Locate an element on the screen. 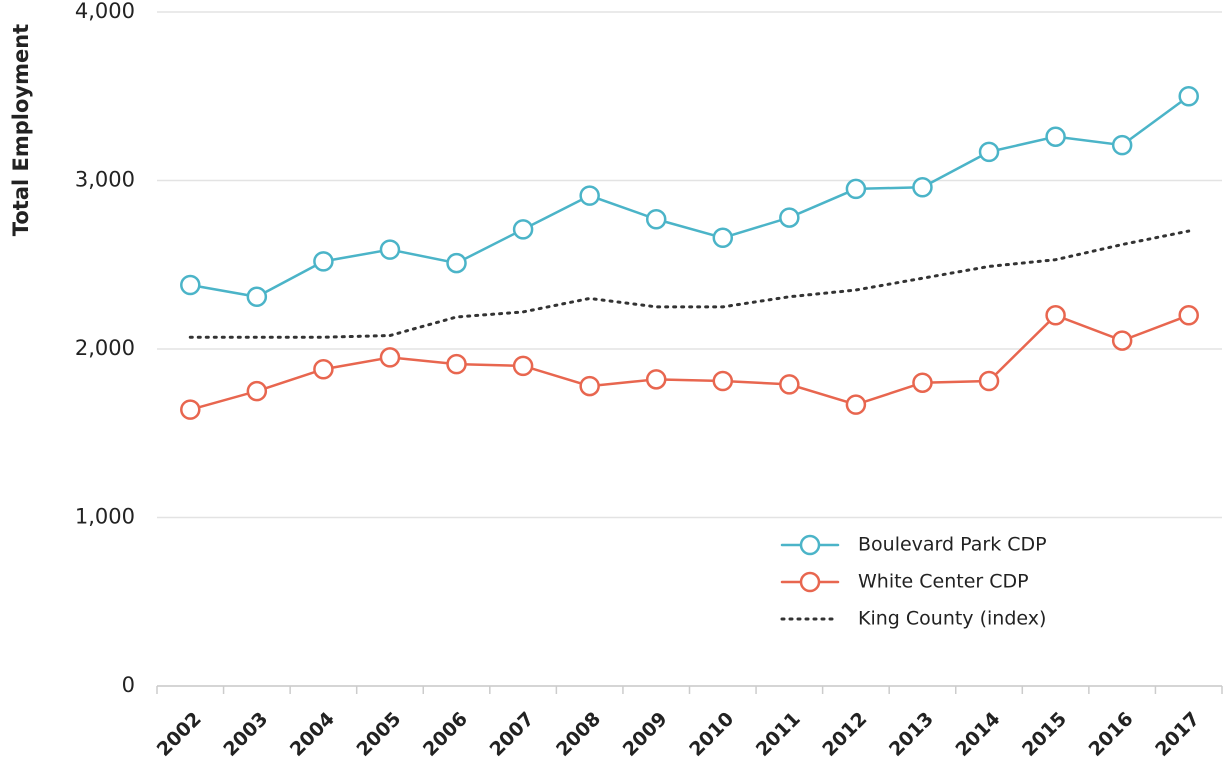 The height and width of the screenshot is (771, 1224). x-tick-label: 2015 is located at coordinates (1044, 734).